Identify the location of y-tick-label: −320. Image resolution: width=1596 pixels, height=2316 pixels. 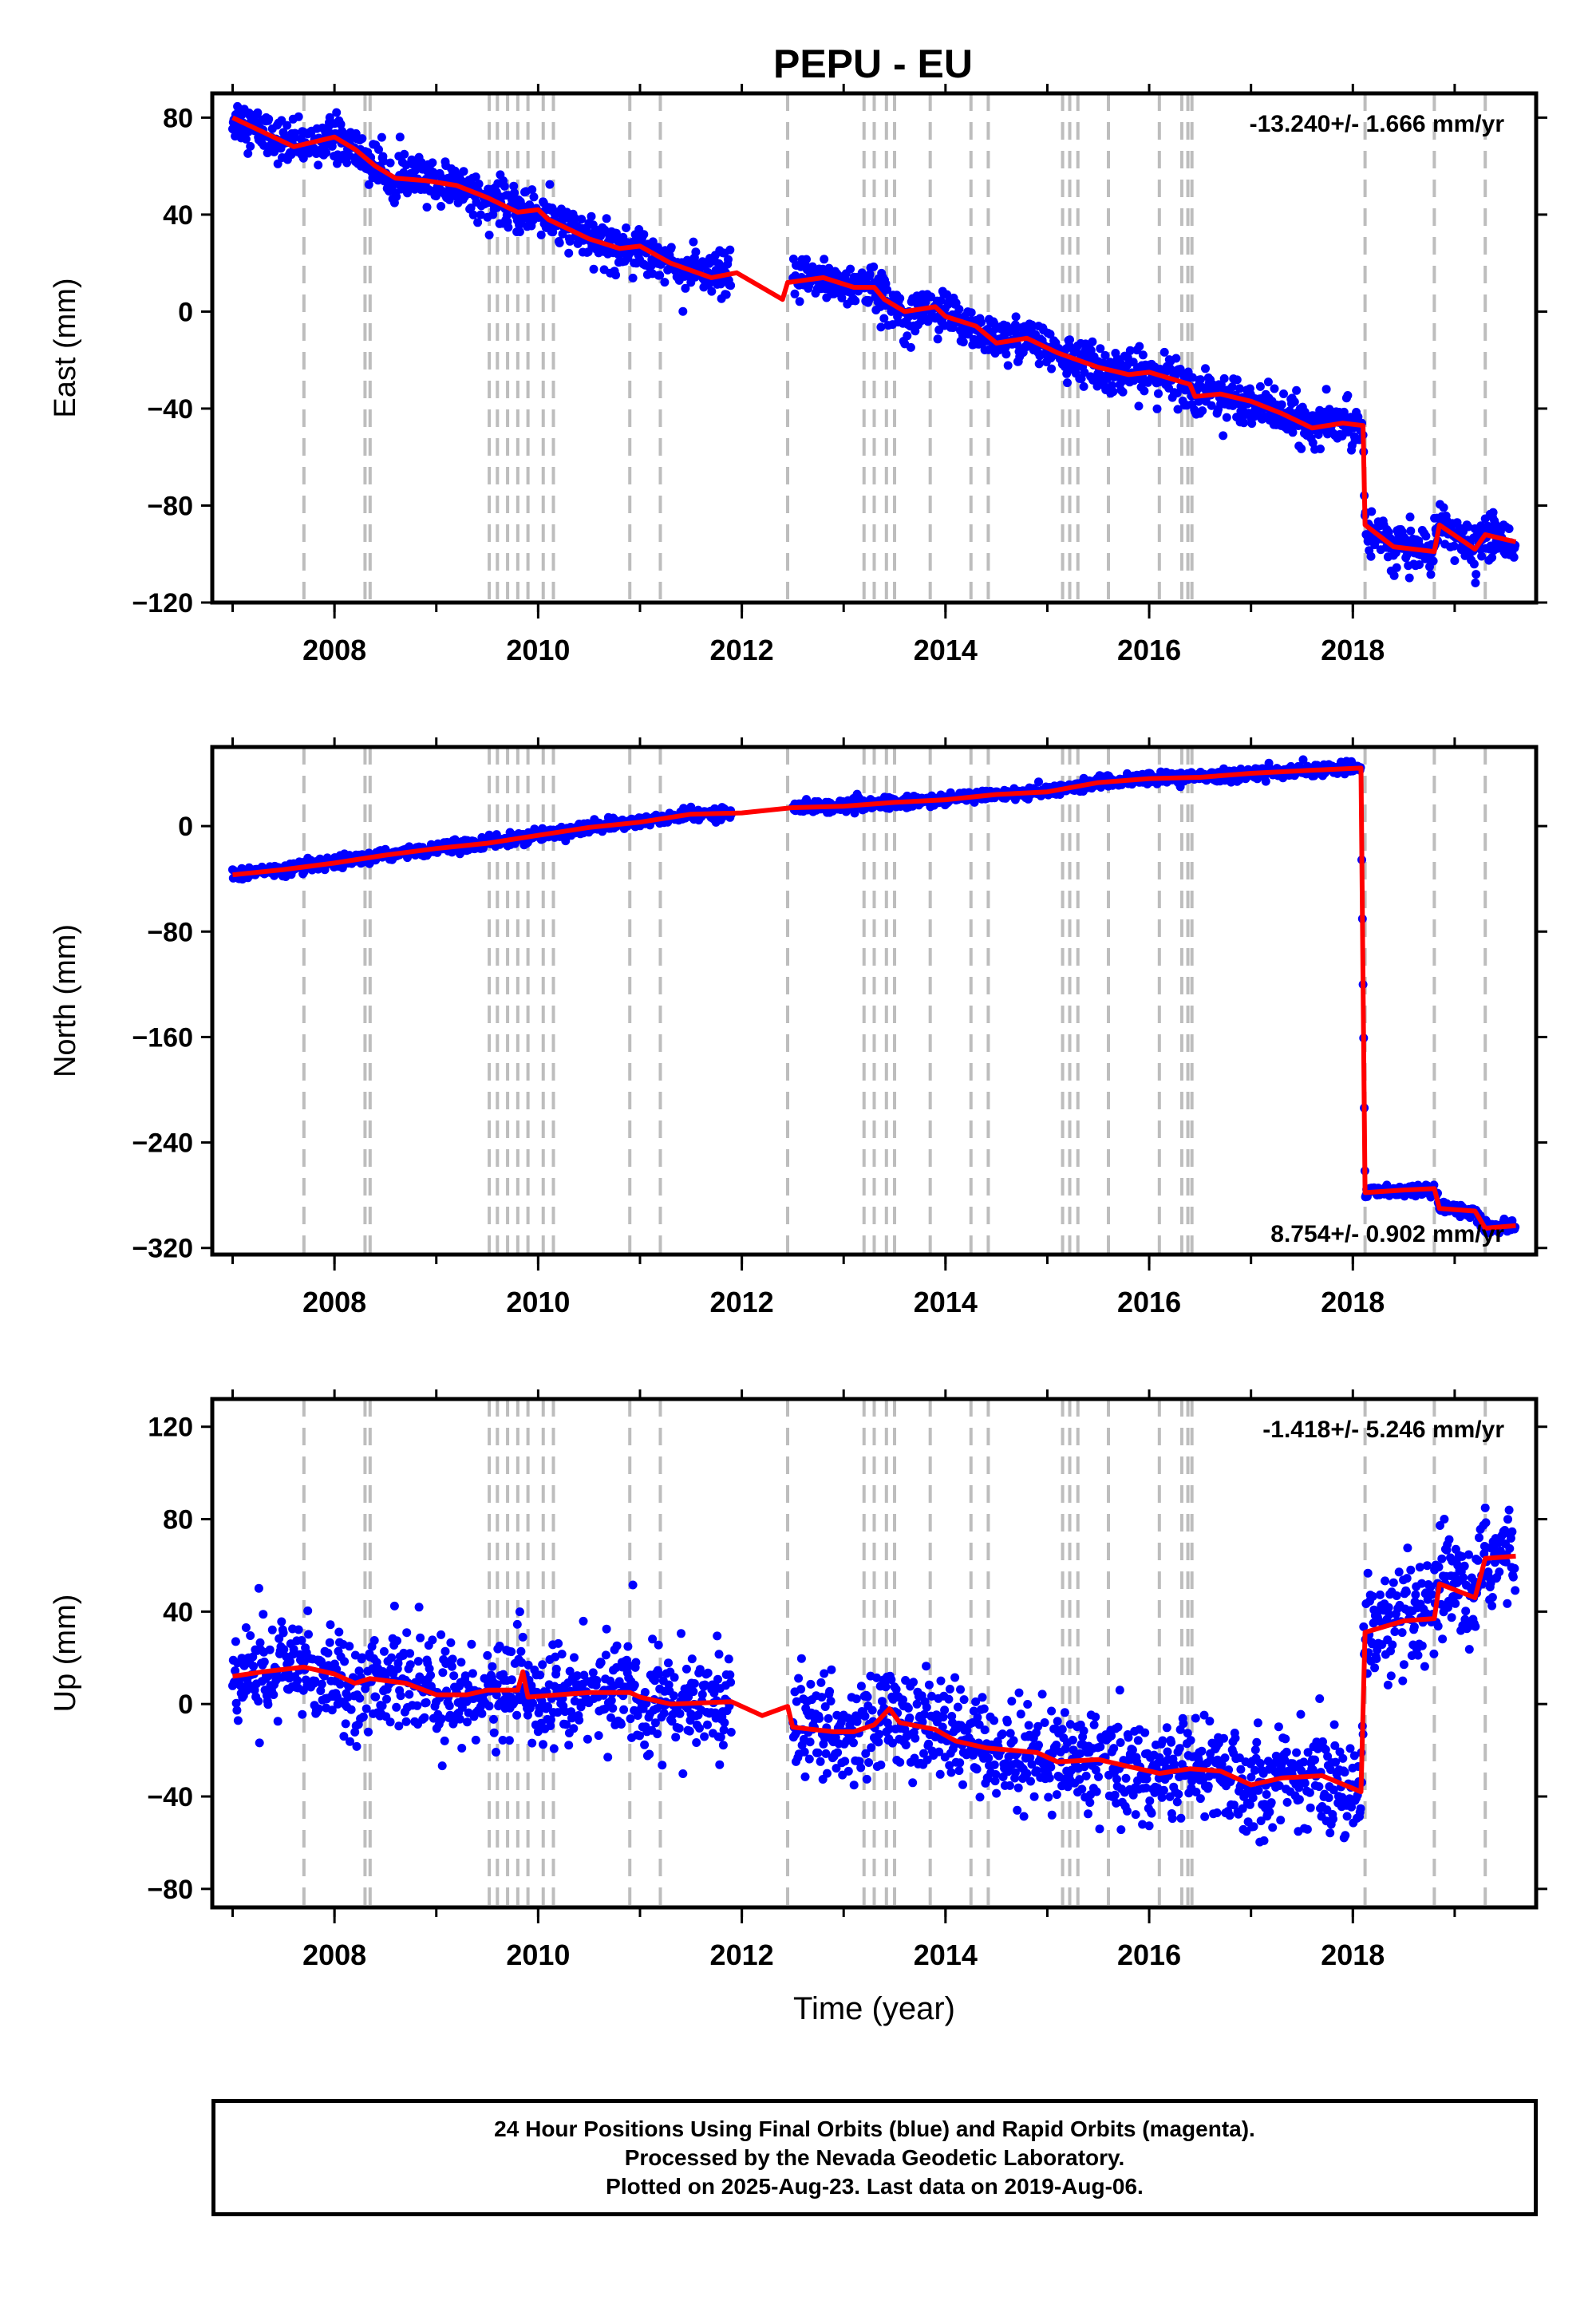
(162, 1249).